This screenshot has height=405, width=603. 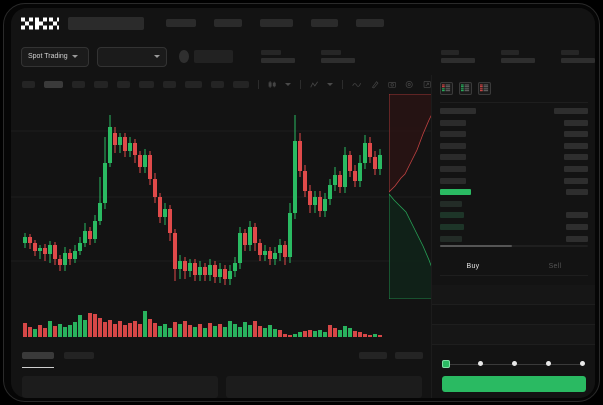 I want to click on amount-slider, so click(x=514, y=365).